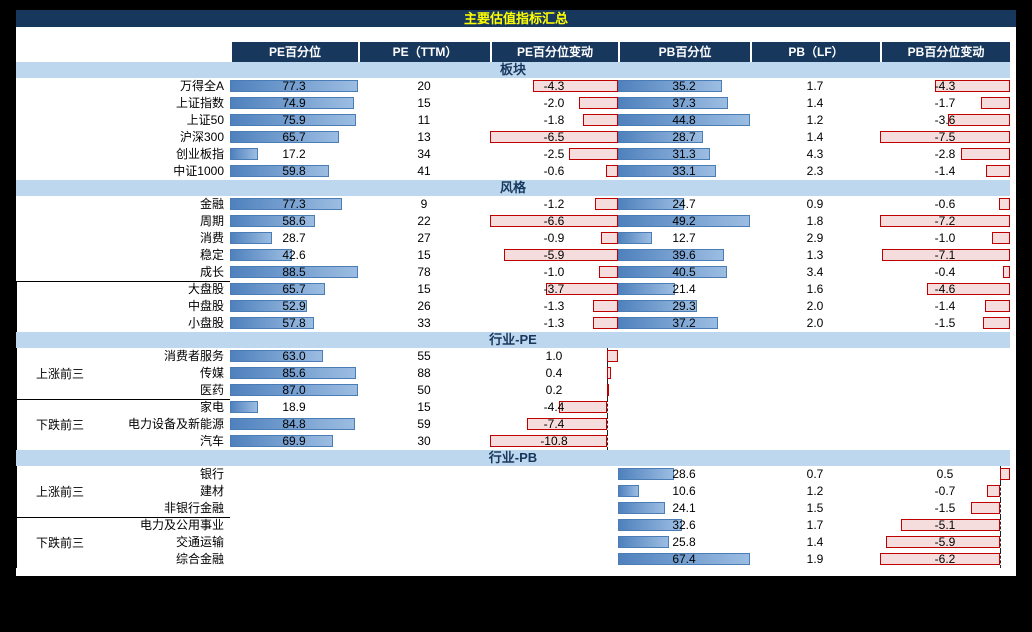 The width and height of the screenshot is (1032, 632). What do you see at coordinates (205, 323) in the screenshot?
I see `row-label: 小盘股` at bounding box center [205, 323].